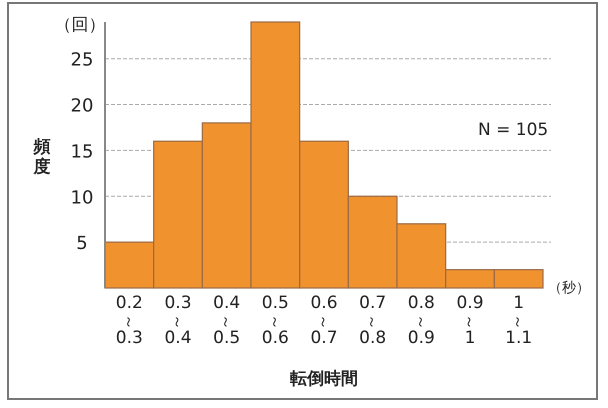 This screenshot has height=408, width=608. I want to click on annotation: （秒）, so click(569, 288).